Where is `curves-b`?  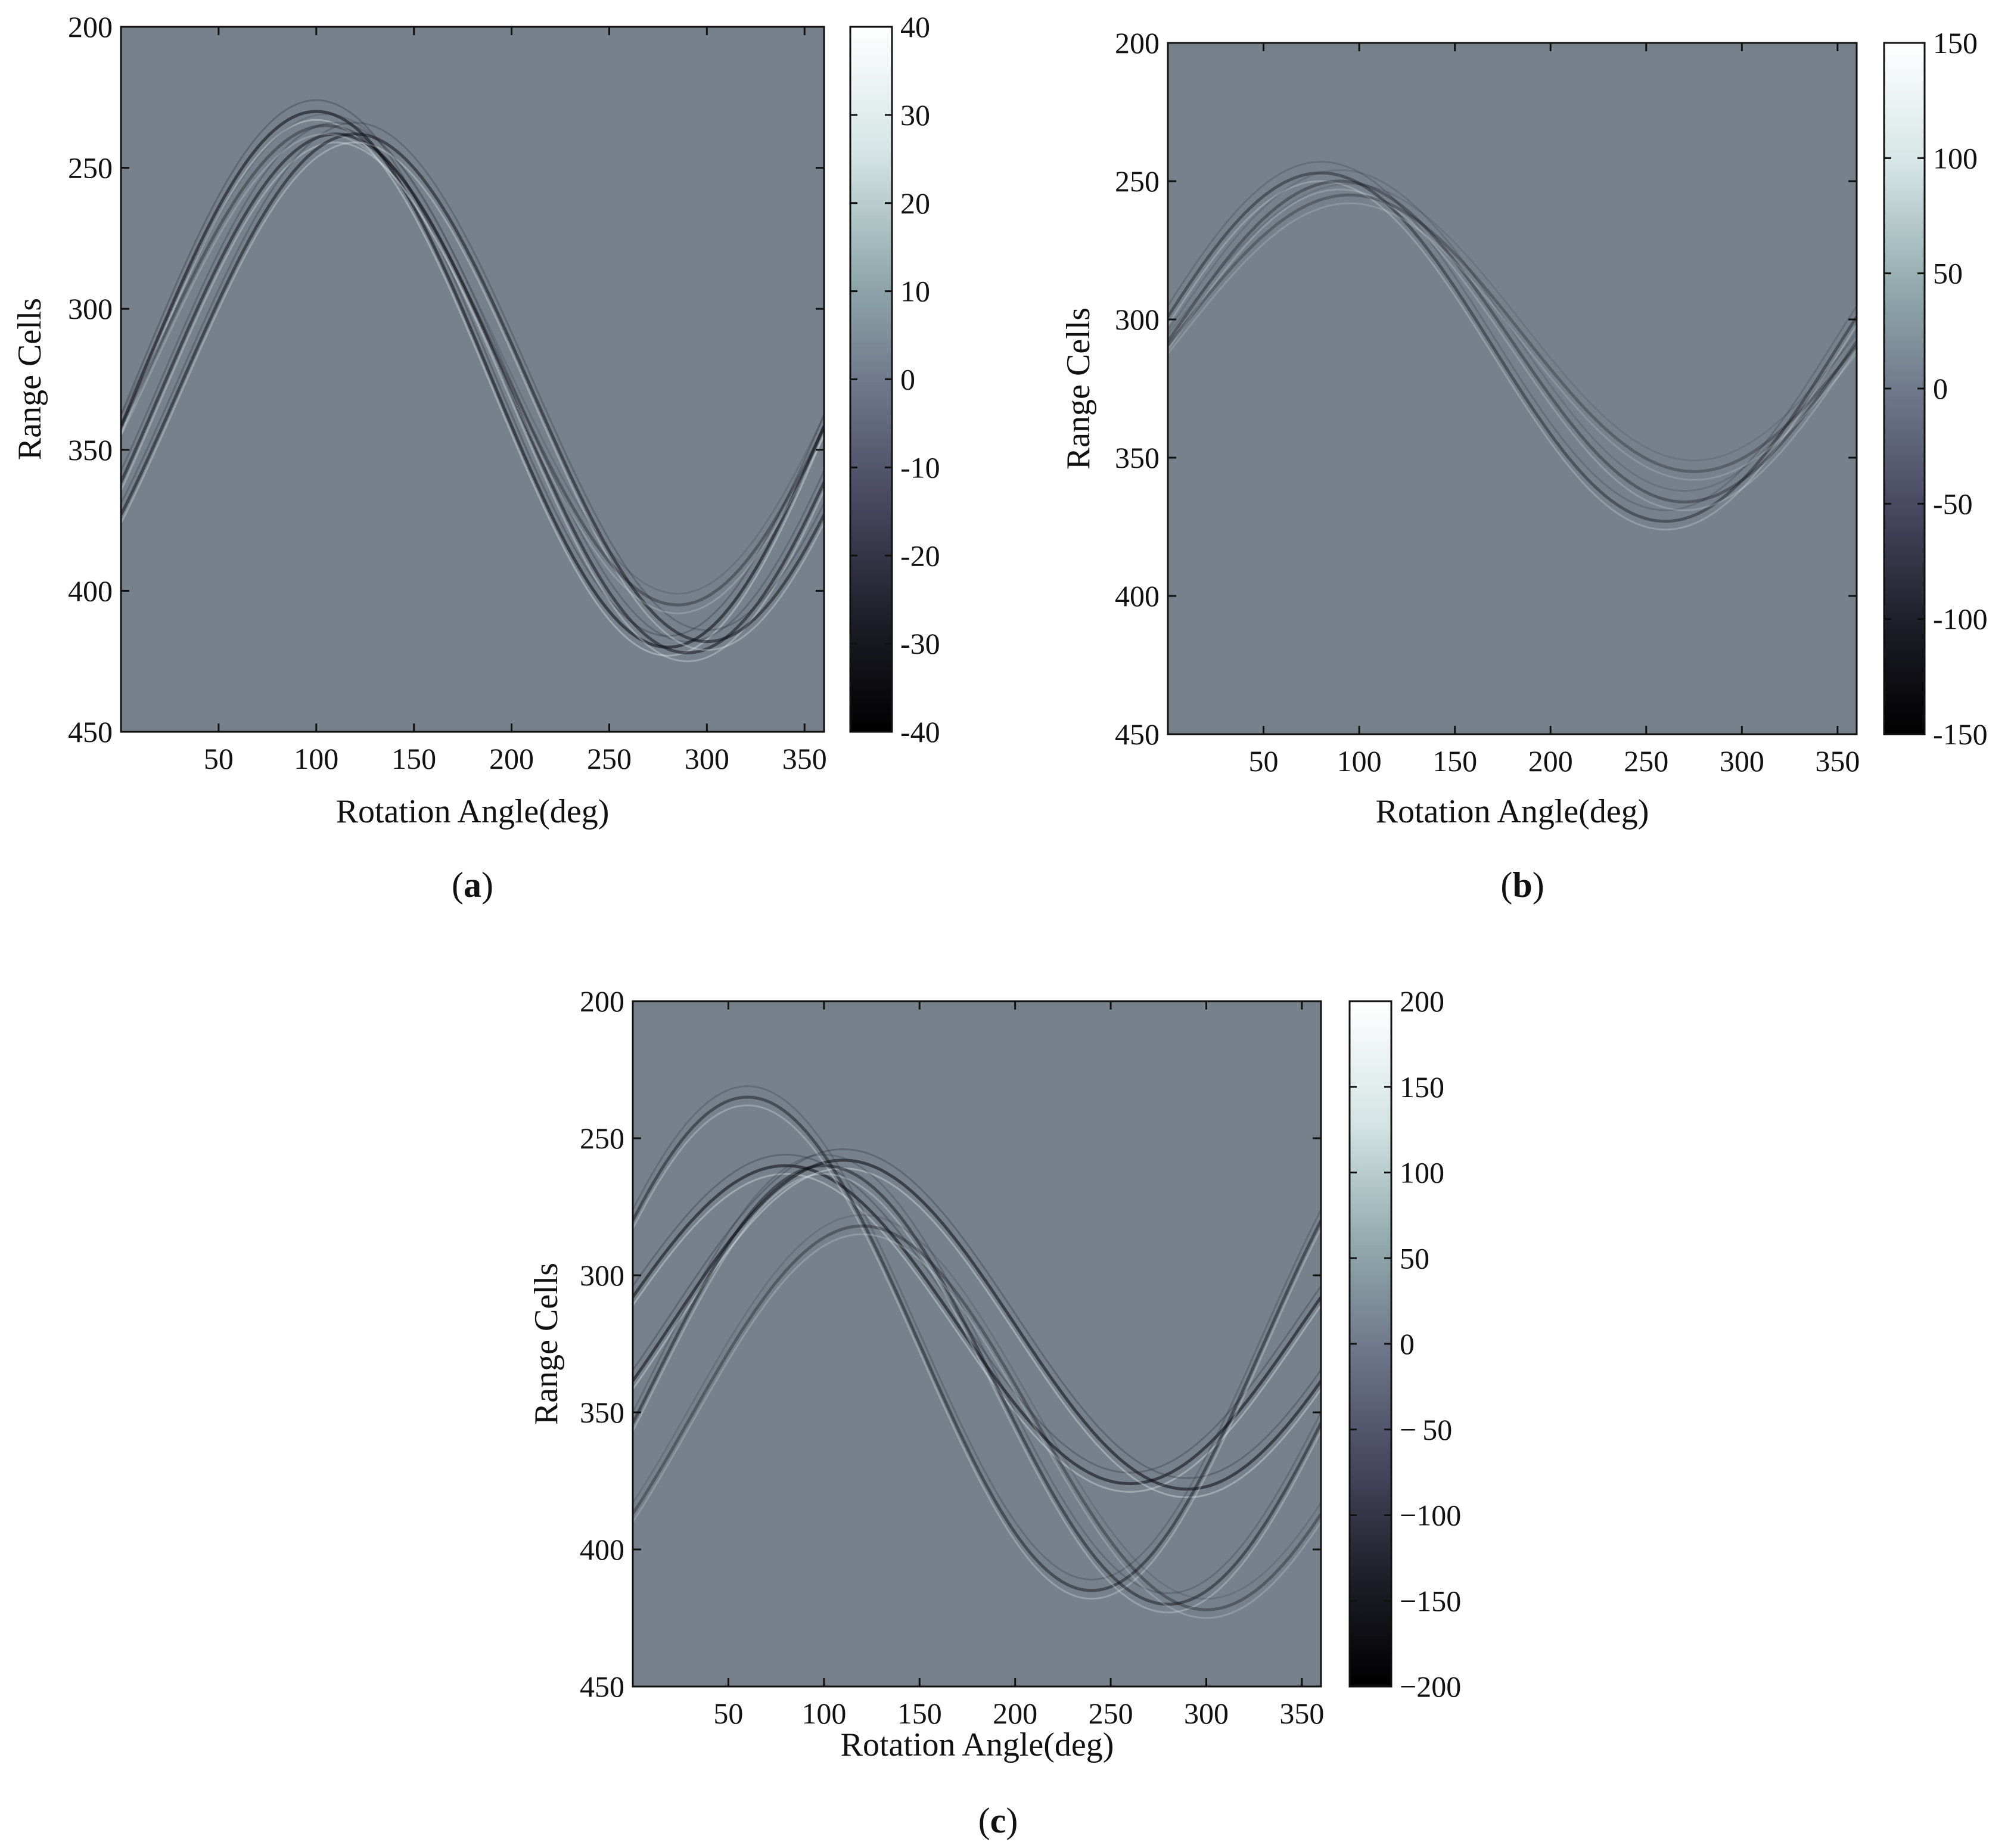
curves-b is located at coordinates (1512, 345).